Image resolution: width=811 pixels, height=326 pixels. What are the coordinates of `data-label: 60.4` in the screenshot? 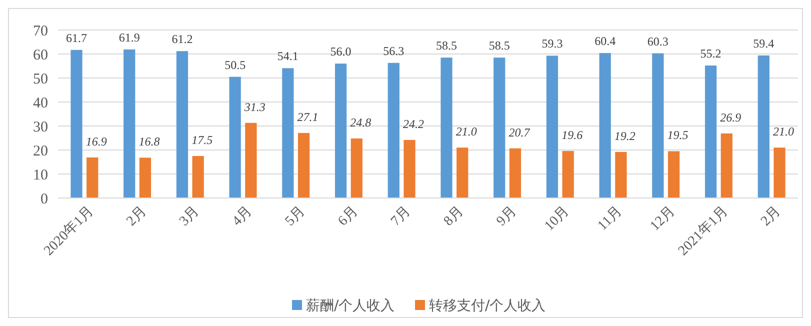 It's located at (605, 41).